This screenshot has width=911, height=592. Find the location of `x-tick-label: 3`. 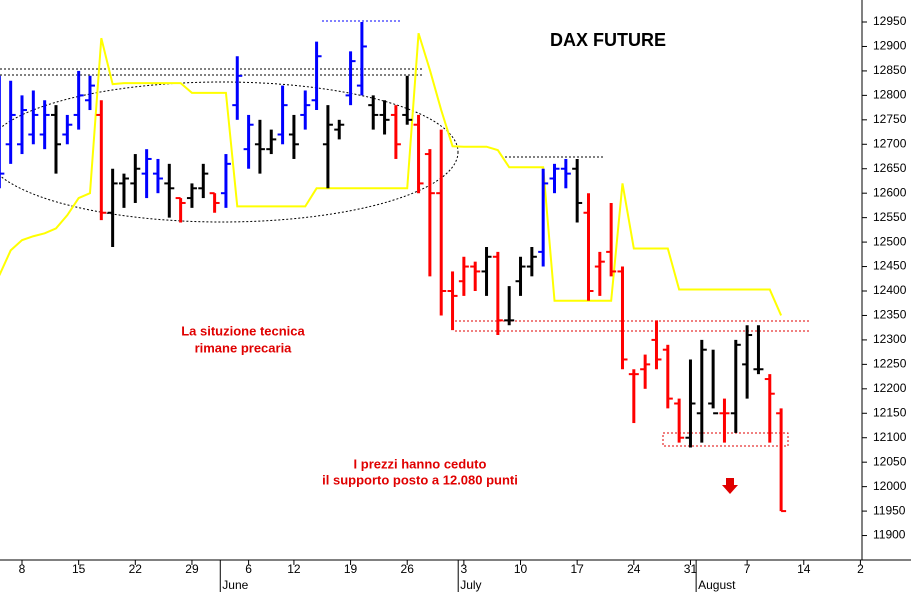

x-tick-label: 3 is located at coordinates (464, 569).